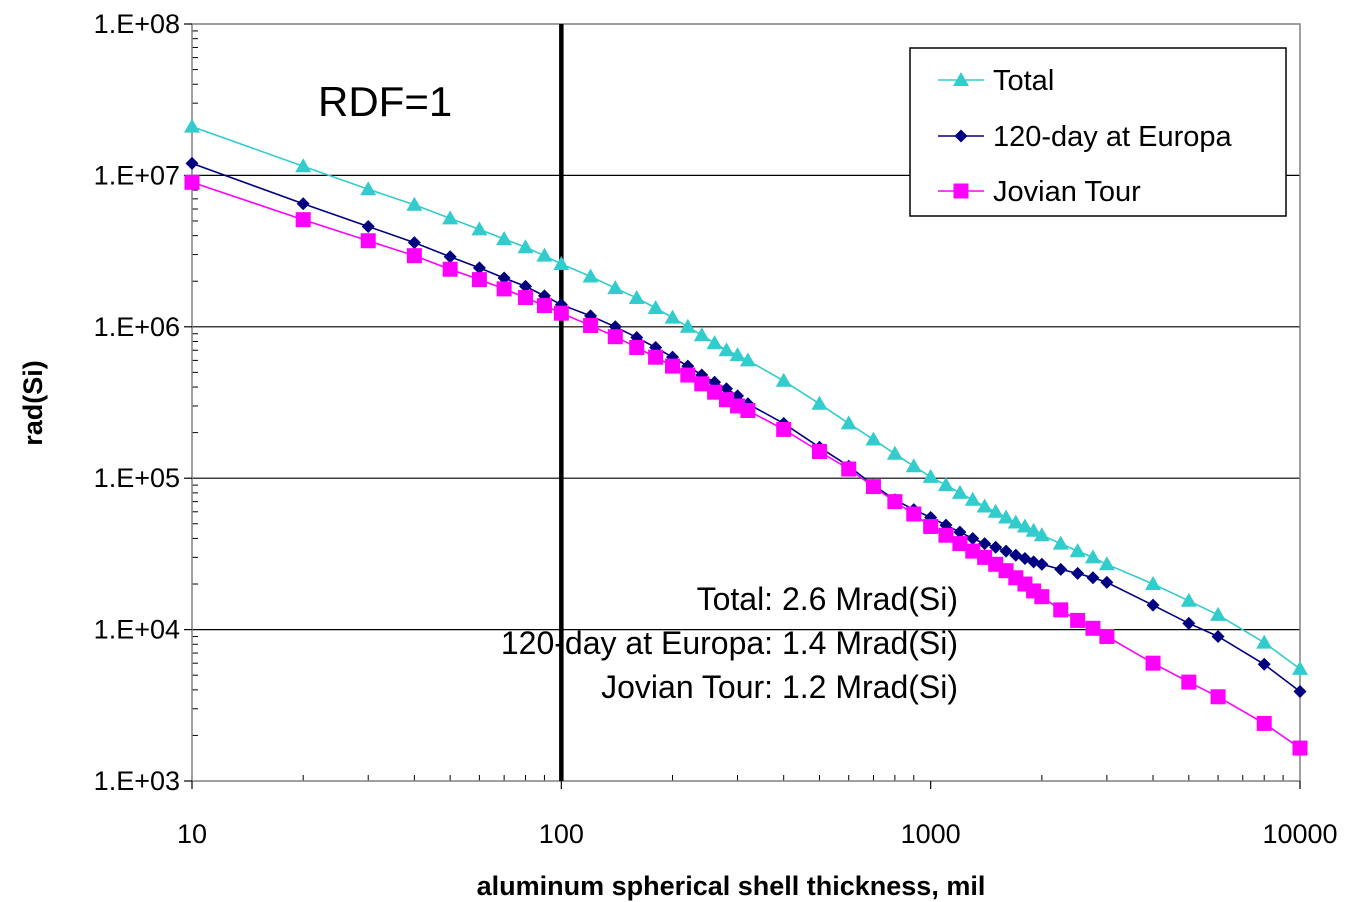 This screenshot has width=1349, height=902. Describe the element at coordinates (137, 175) in the screenshot. I see `y-tick-label: 1.E+07` at that location.